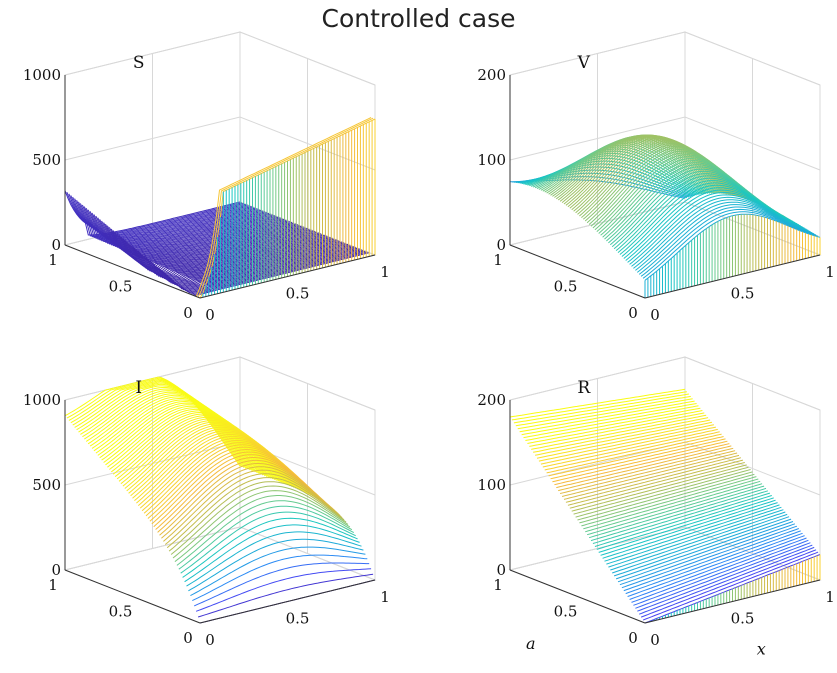 The width and height of the screenshot is (837, 673). I want to click on x-tick-label: 1, so click(385, 597).